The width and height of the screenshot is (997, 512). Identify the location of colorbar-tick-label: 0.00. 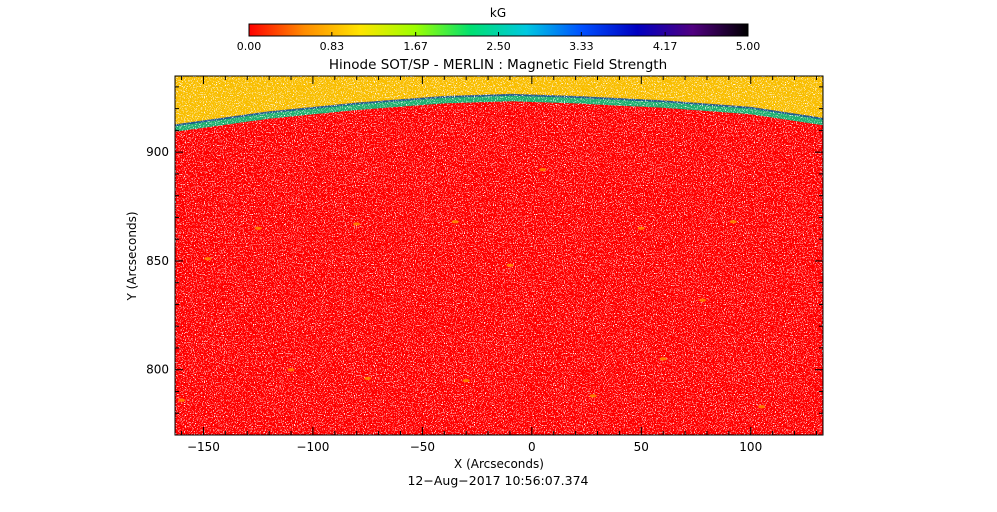
(249, 46).